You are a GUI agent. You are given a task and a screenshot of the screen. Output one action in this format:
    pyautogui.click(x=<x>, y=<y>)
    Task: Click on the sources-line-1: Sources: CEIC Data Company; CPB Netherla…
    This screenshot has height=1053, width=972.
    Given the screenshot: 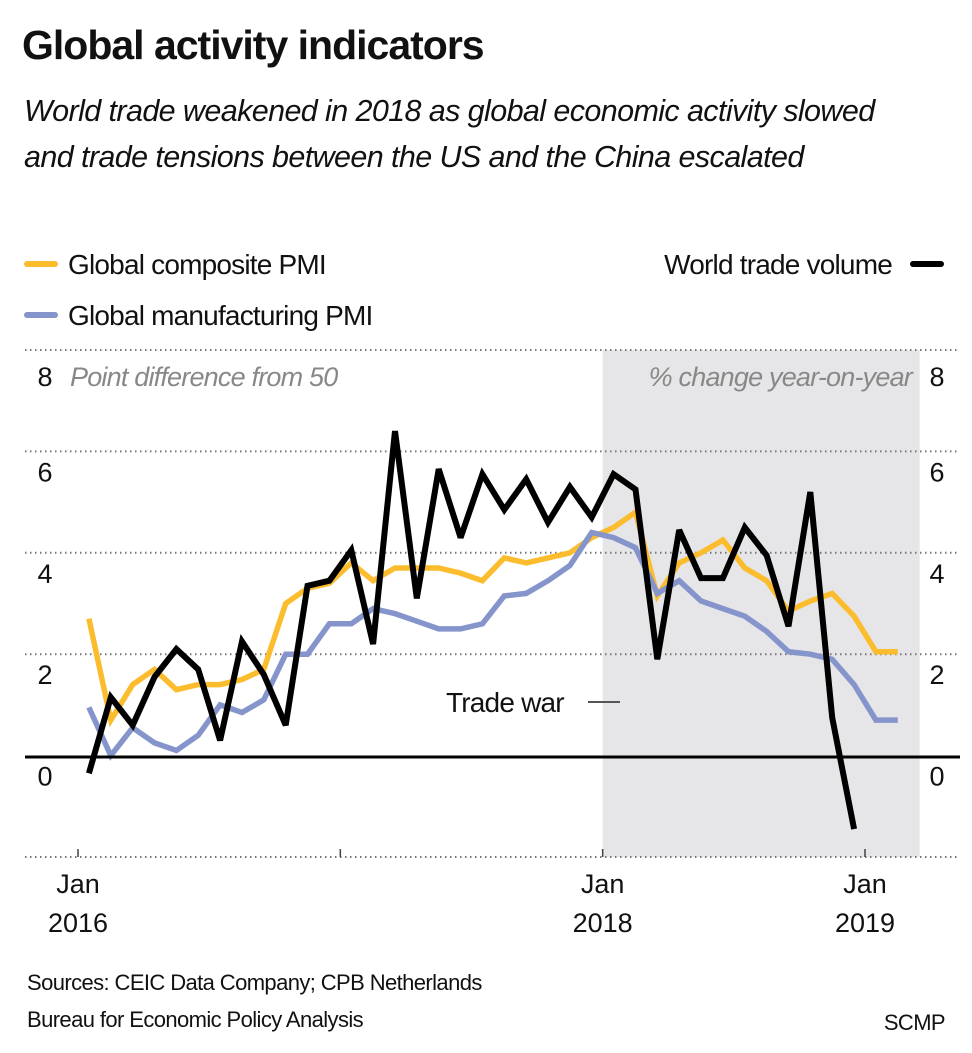 What is the action you would take?
    pyautogui.click(x=254, y=982)
    